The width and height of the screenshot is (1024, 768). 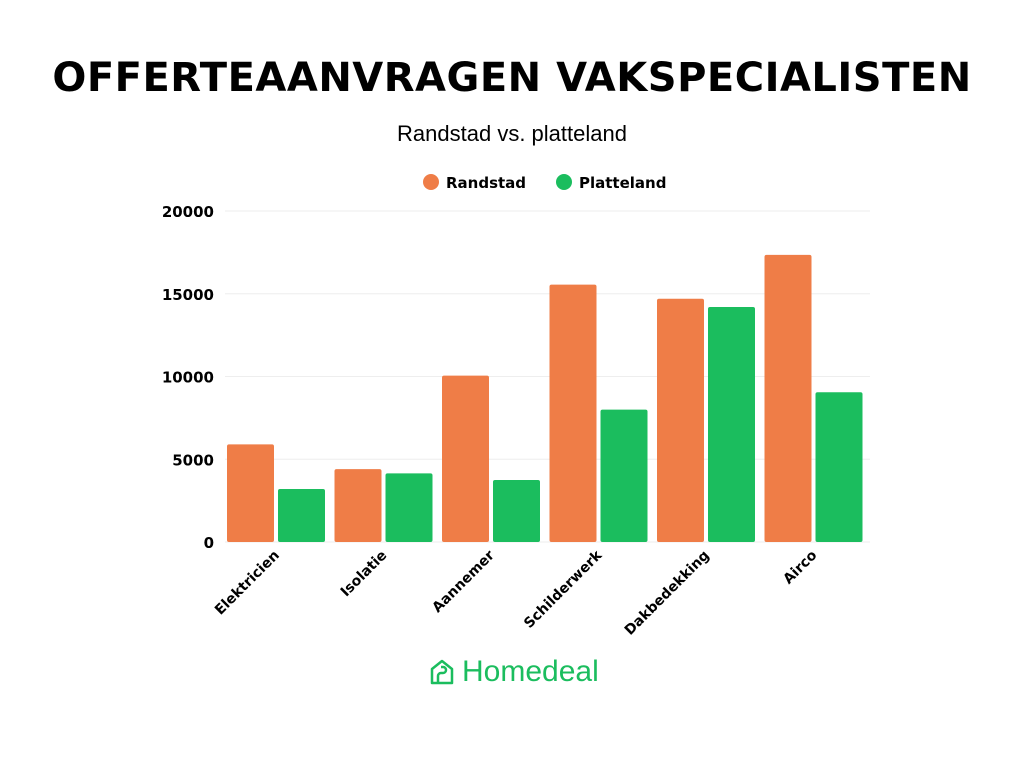 What do you see at coordinates (512, 78) in the screenshot?
I see `chart-title: OFFERTEAANVRAGEN VAKSPECIALISTEN` at bounding box center [512, 78].